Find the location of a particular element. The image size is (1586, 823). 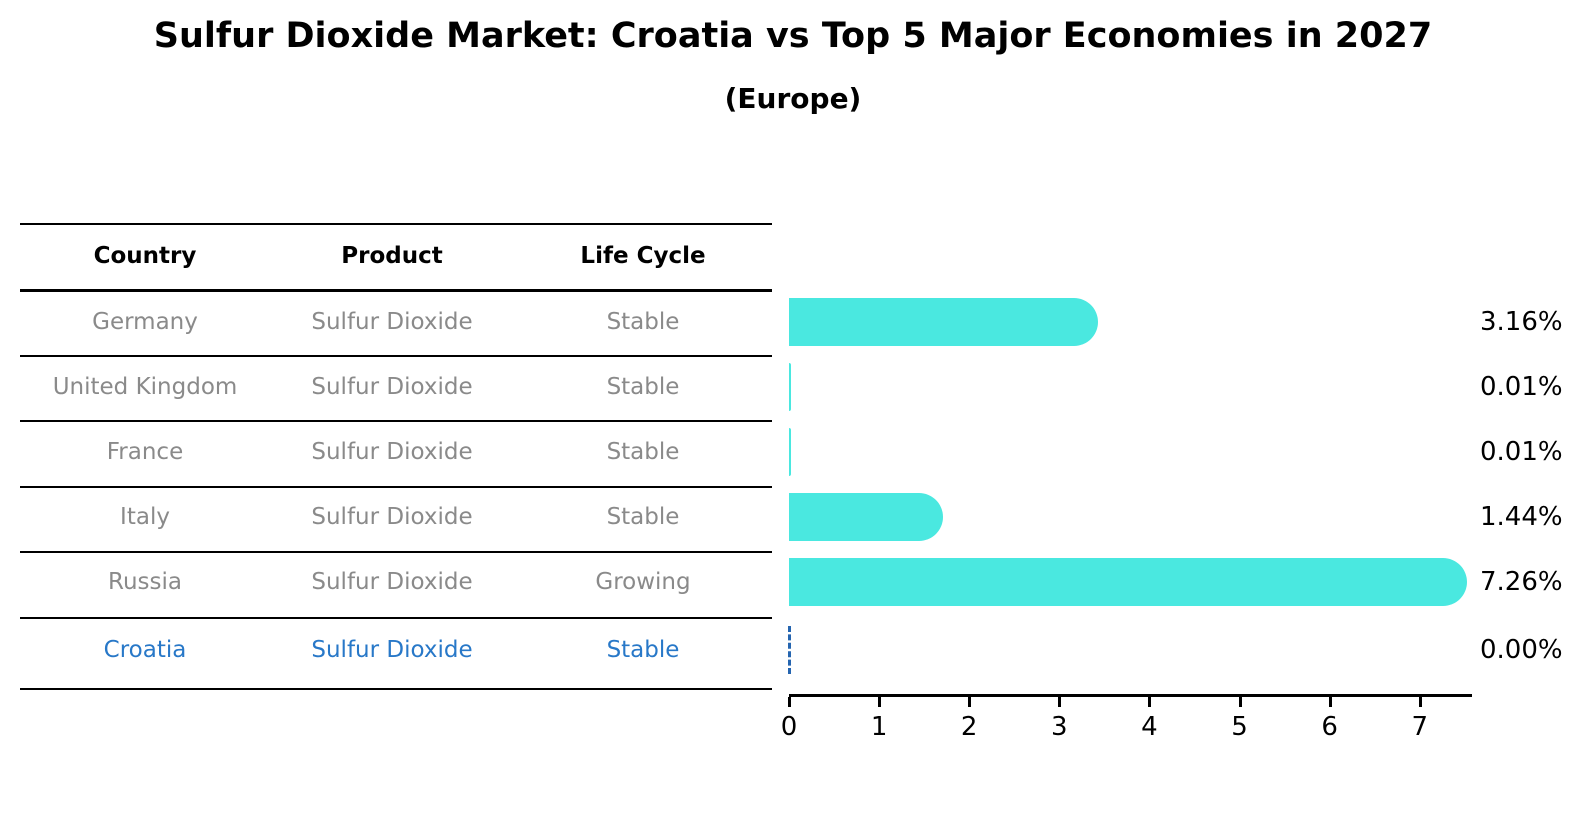

bar-germany is located at coordinates (943, 322).